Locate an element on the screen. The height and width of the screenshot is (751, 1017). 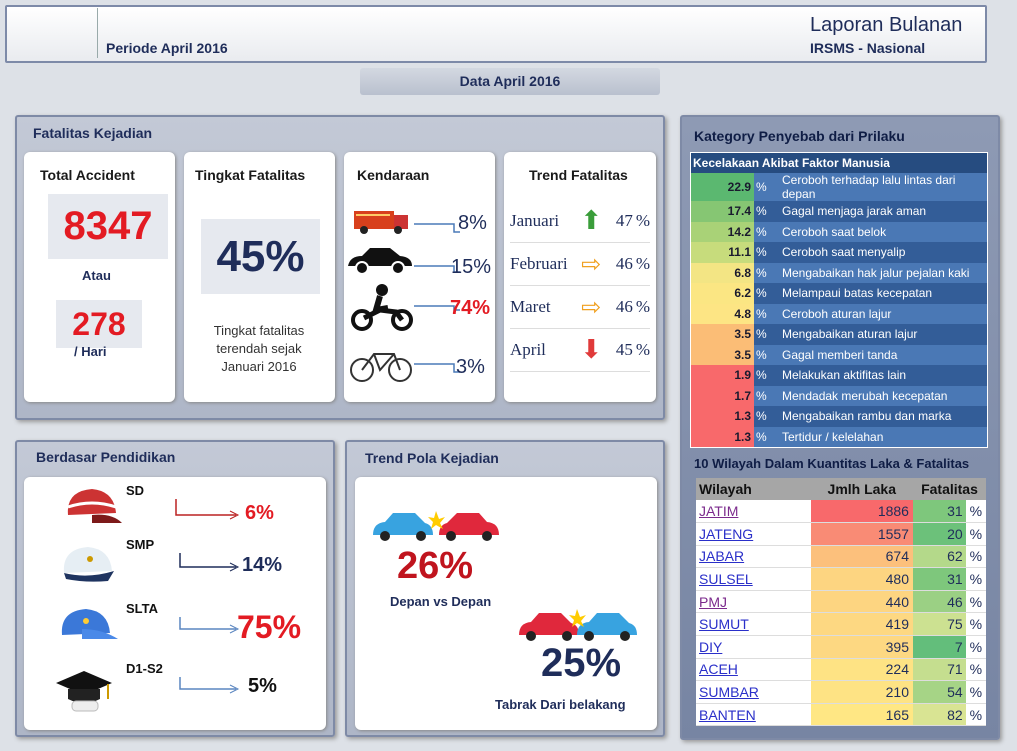
wilayah-row: BANTEN 165 82% is located at coordinates (841, 715).